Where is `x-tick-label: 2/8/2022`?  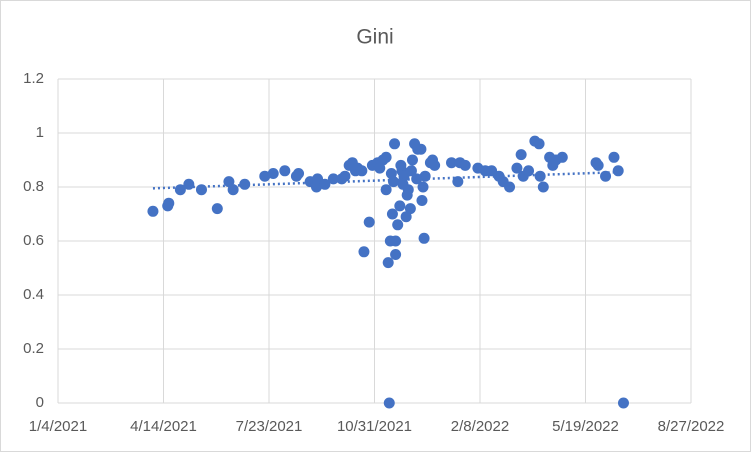
x-tick-label: 2/8/2022 is located at coordinates (480, 426).